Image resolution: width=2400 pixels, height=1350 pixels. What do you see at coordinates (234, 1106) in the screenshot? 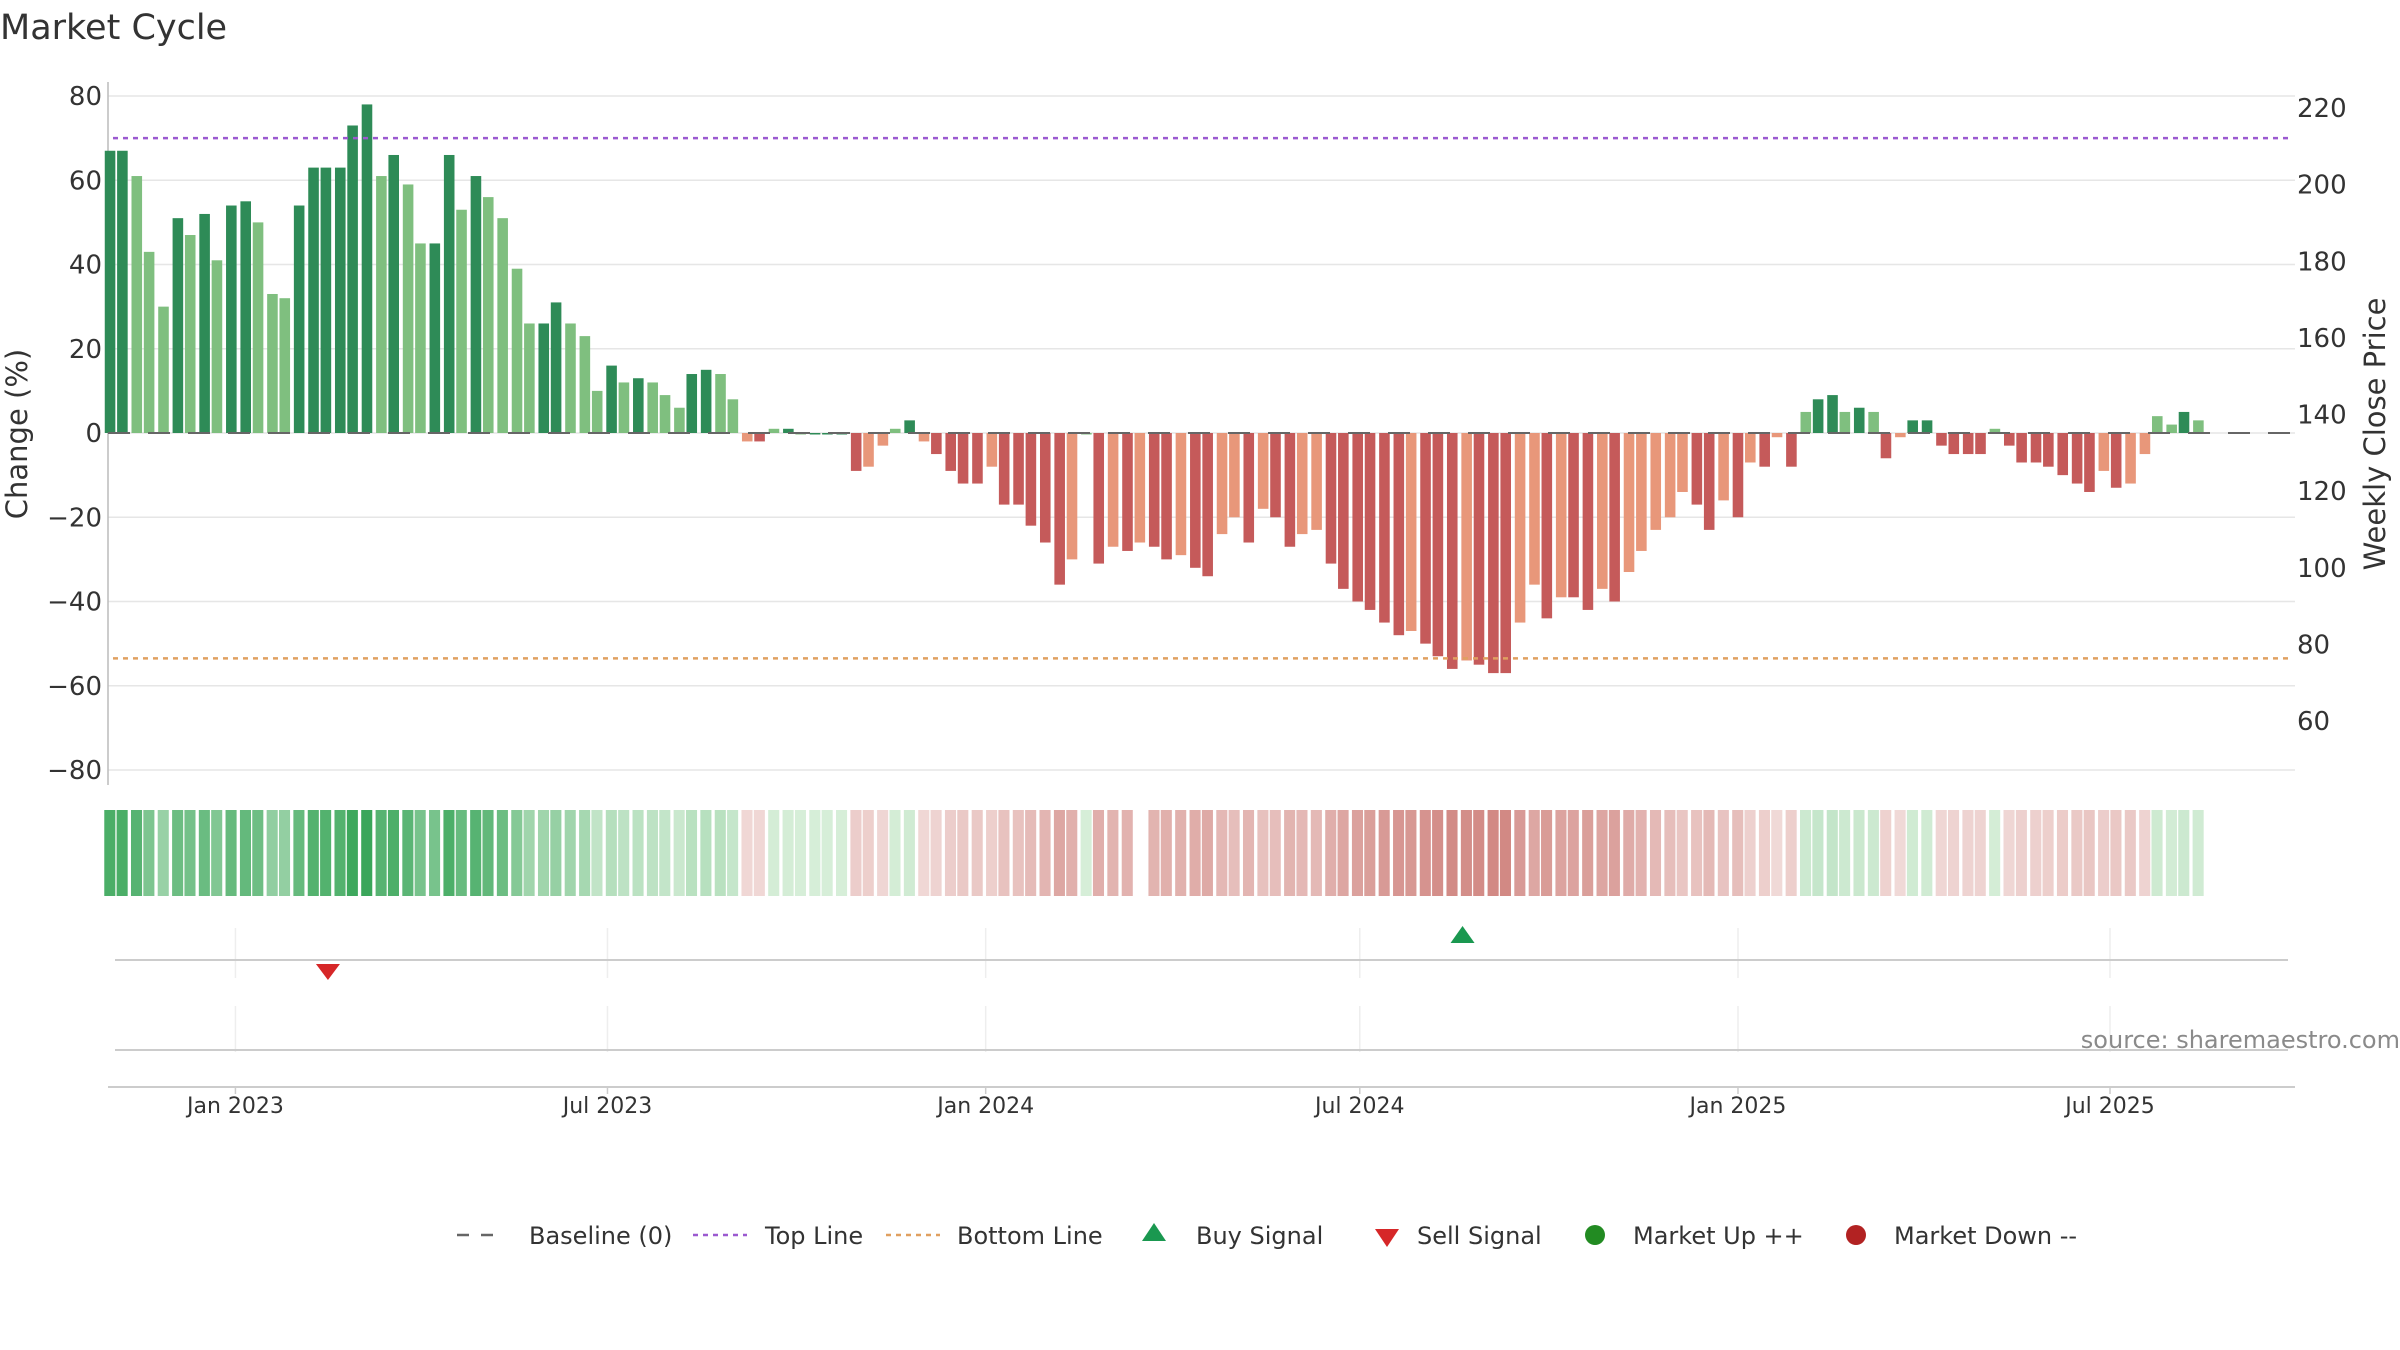
I see `x-tick-label: Jan 2023` at bounding box center [234, 1106].